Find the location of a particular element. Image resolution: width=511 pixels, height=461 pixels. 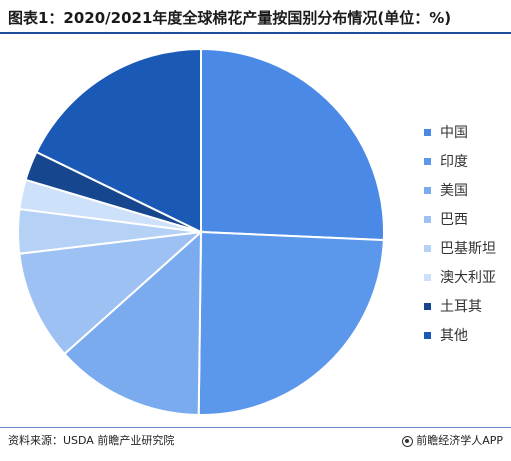

chart-legend: 中国印度美国巴西巴基斯坦澳大利亚土耳其其他 is located at coordinates (460, 234).